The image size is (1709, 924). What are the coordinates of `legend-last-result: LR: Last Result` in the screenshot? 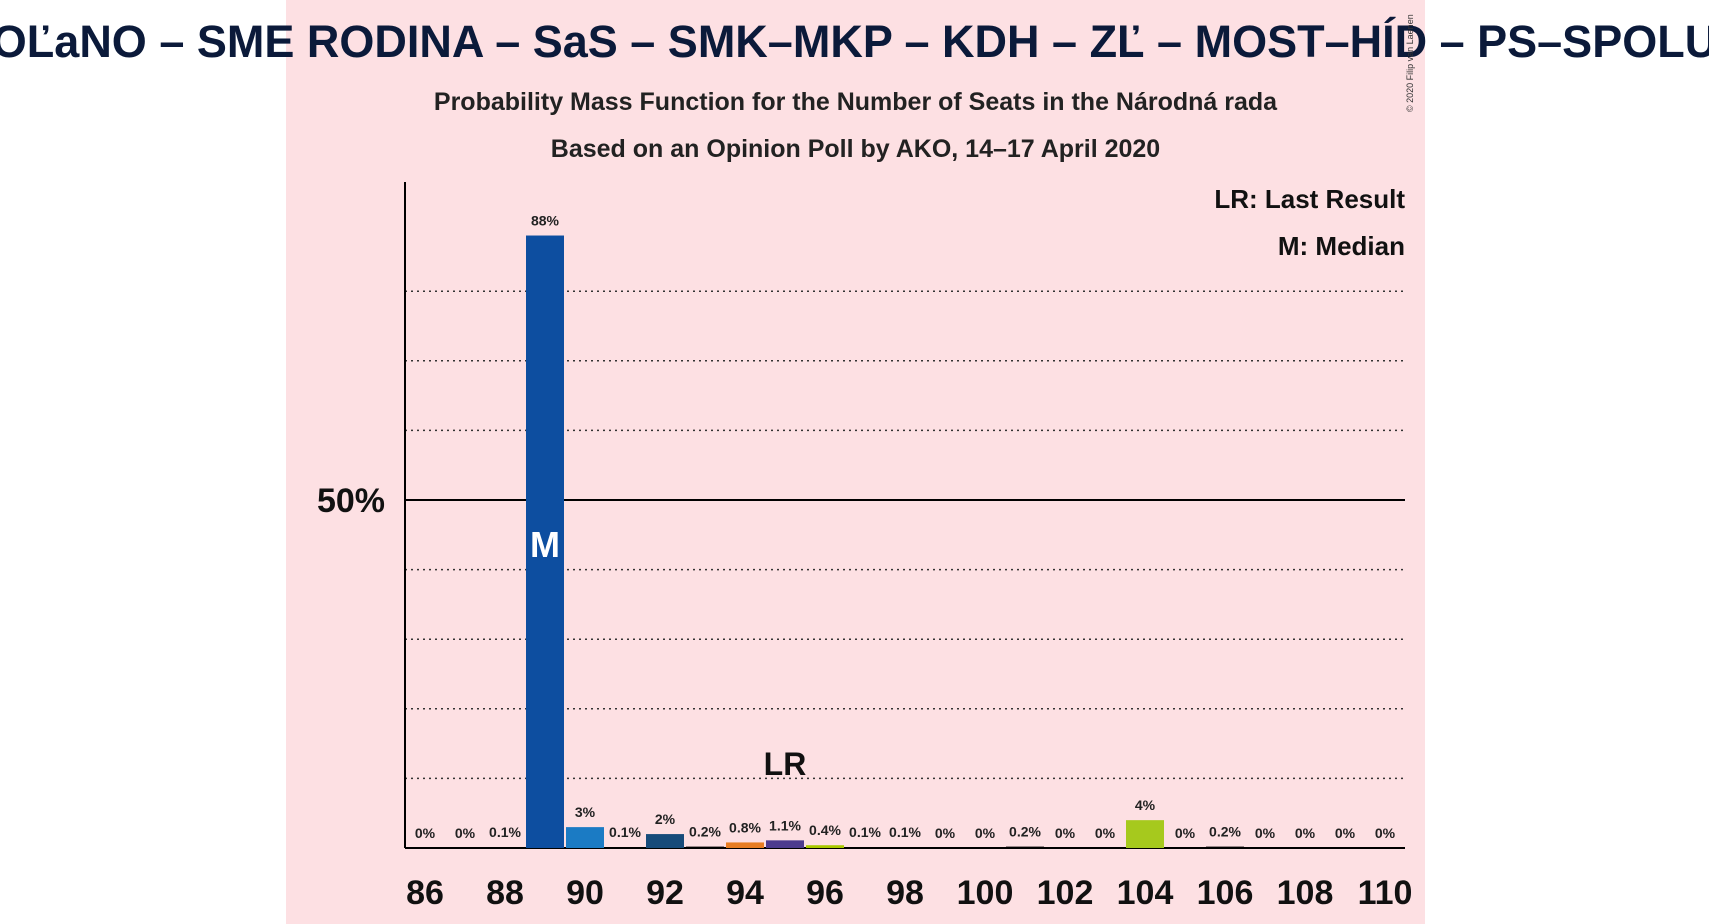 It's located at (1309, 199).